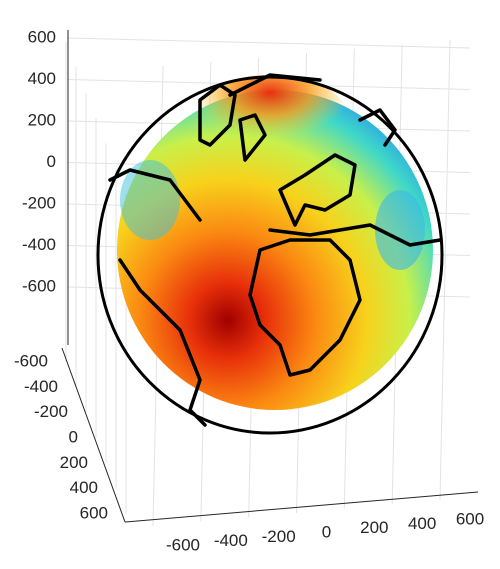  What do you see at coordinates (39, 285) in the screenshot?
I see `z-tick-label: -600` at bounding box center [39, 285].